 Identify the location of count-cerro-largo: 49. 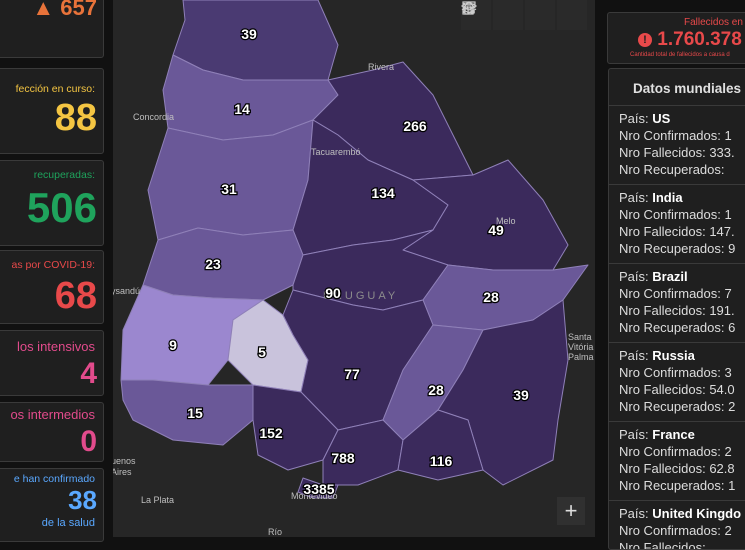
(496, 230).